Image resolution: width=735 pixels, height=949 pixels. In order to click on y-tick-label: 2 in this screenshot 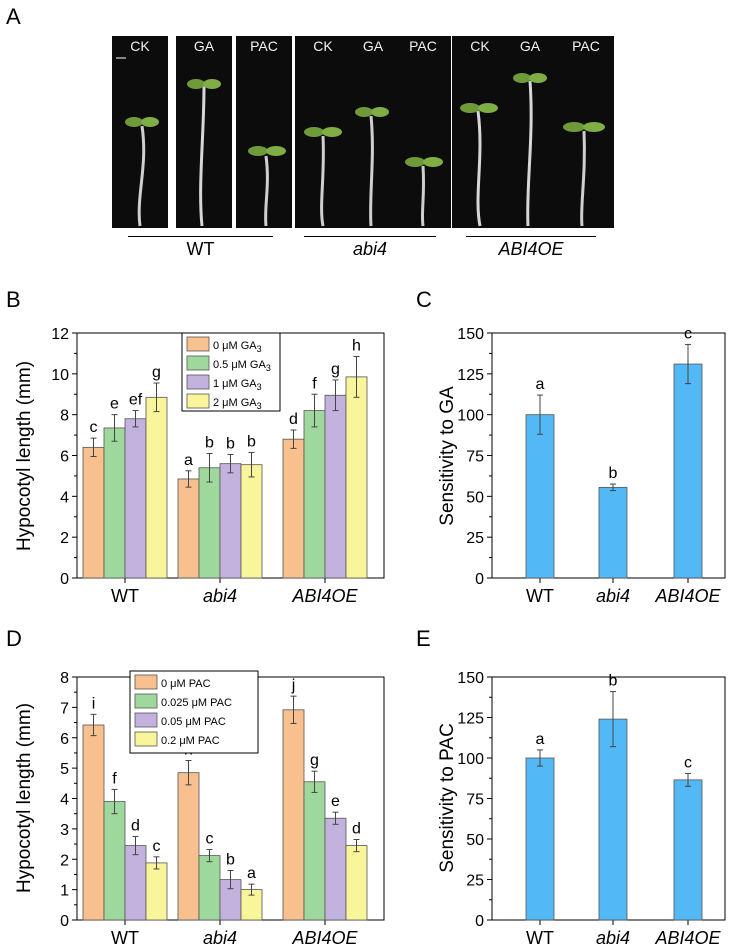, I will do `click(64, 860)`.